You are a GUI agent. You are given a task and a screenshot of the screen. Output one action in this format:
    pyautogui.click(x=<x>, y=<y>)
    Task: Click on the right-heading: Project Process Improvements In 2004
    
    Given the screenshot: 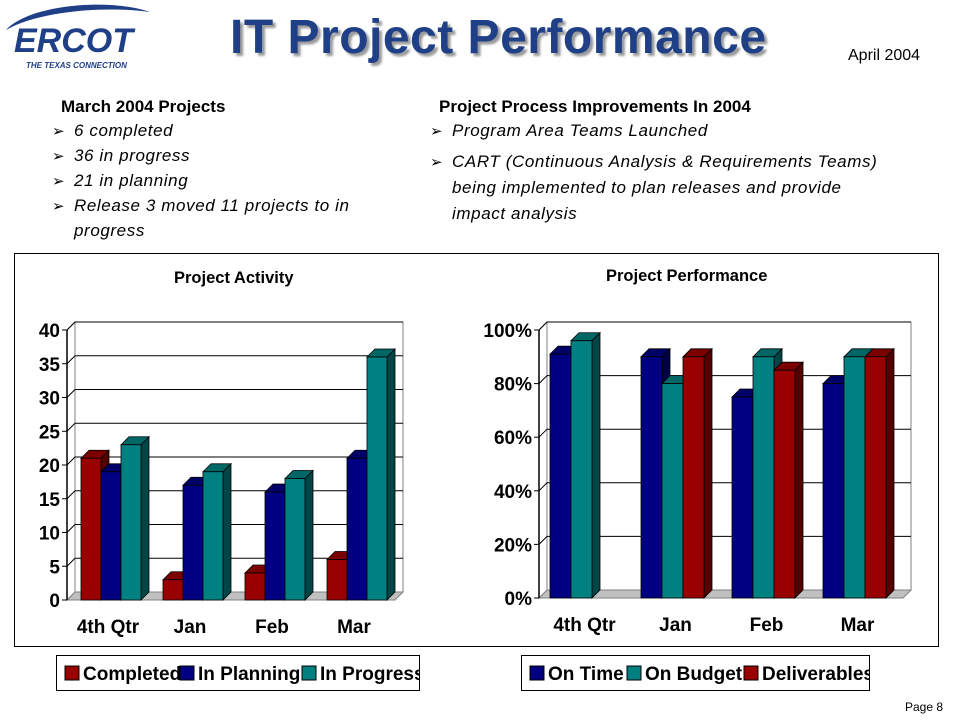 What is the action you would take?
    pyautogui.click(x=595, y=106)
    